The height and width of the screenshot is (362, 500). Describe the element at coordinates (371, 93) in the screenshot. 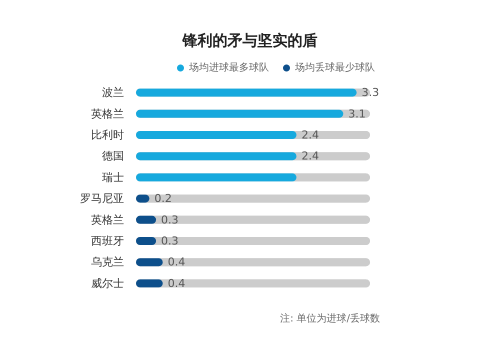

I see `data-label: 3.3` at that location.